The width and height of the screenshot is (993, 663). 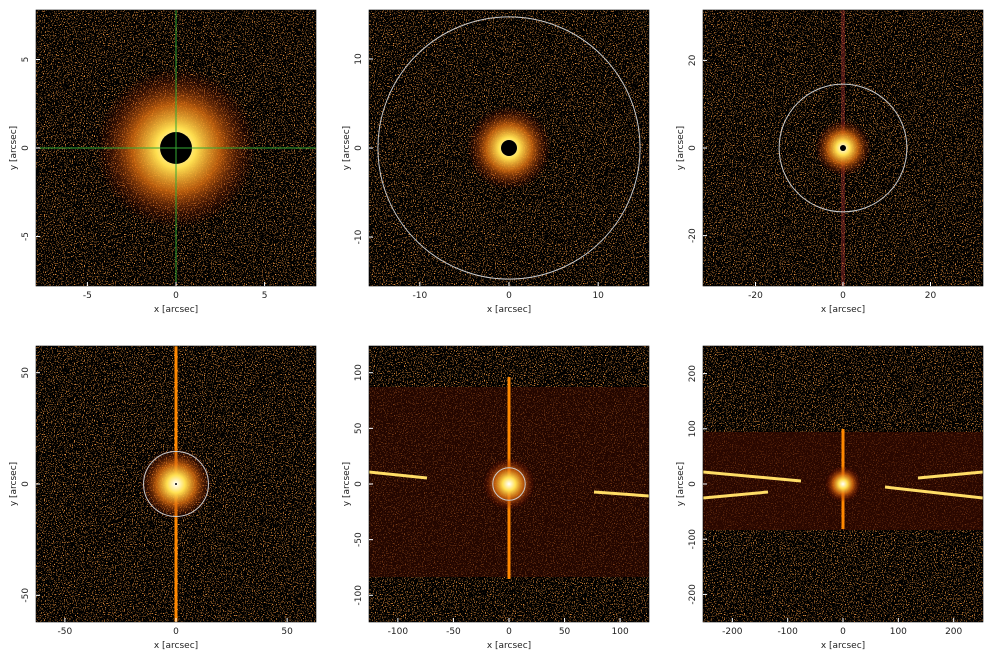 What do you see at coordinates (598, 296) in the screenshot?
I see `x-tick-label: 10` at bounding box center [598, 296].